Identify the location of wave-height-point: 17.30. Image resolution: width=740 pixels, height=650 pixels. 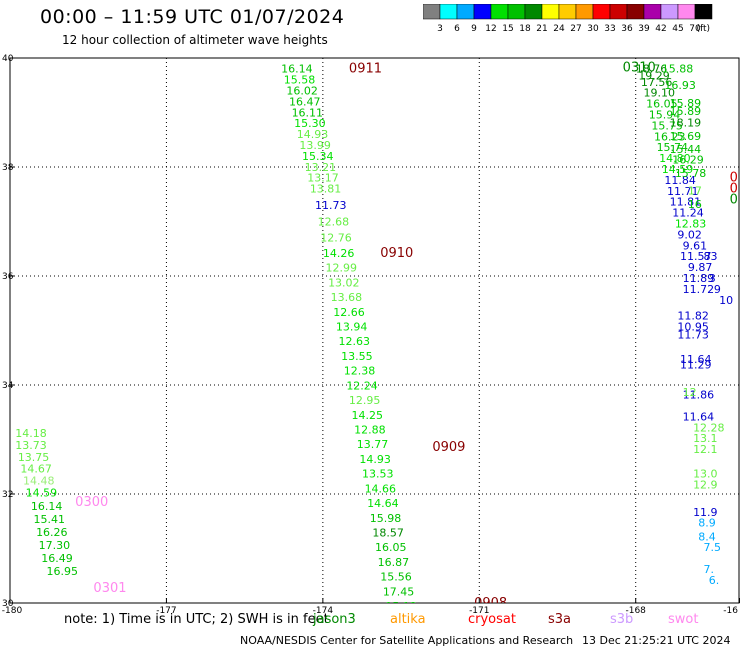
(55, 545).